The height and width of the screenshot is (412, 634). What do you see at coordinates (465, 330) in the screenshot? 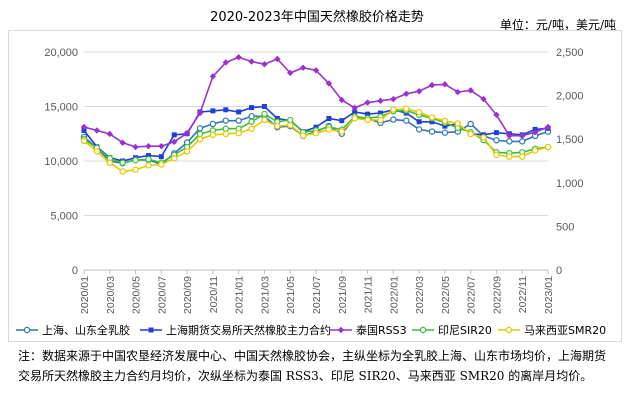
I see `legend-label: 印尼SIR20` at bounding box center [465, 330].